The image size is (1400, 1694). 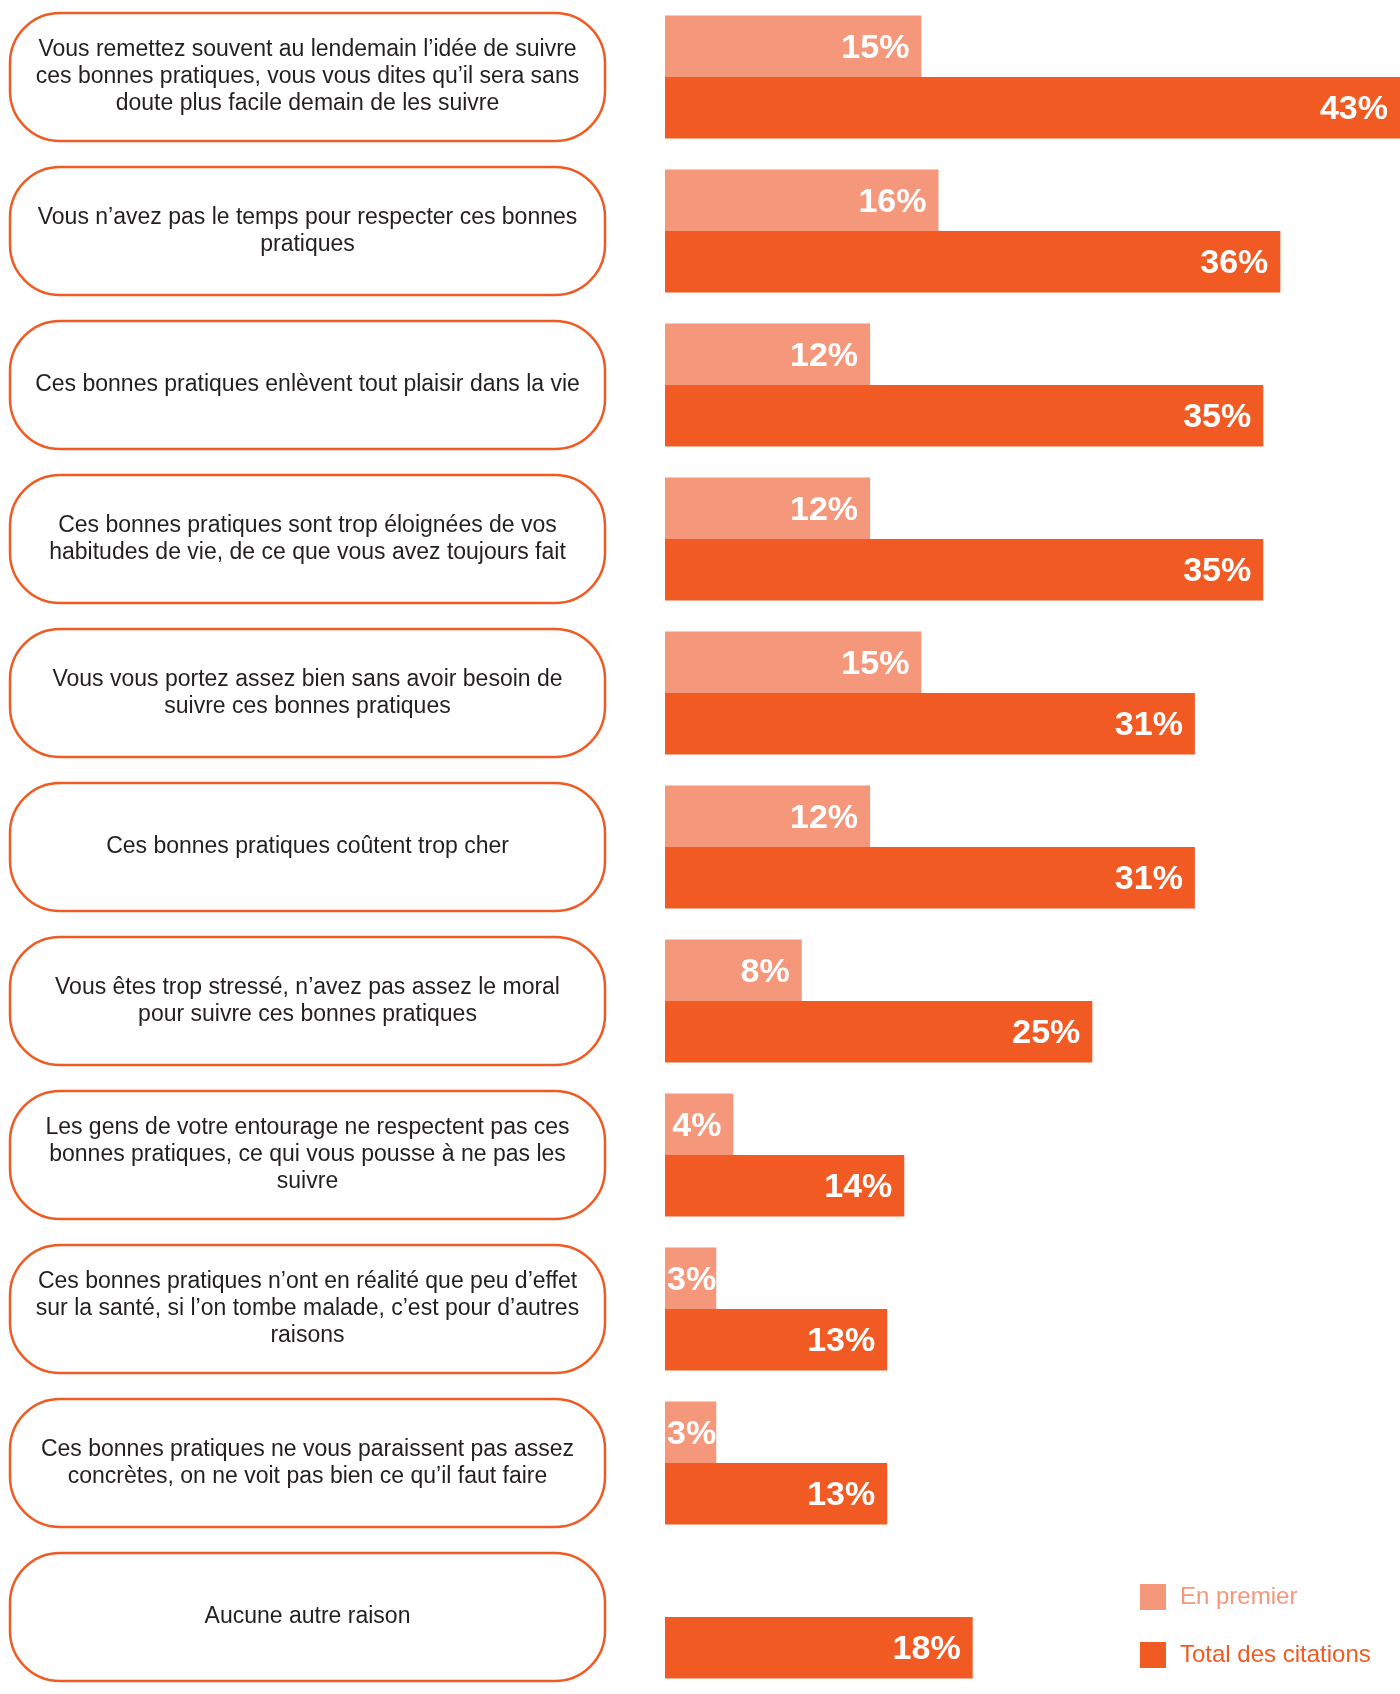 I want to click on y-tick-label: Les gens de votre entourage ne respectent pas ces bonnes pratiques, ce qui vous pousse à ne pas les suivre, so click(x=307, y=1153).